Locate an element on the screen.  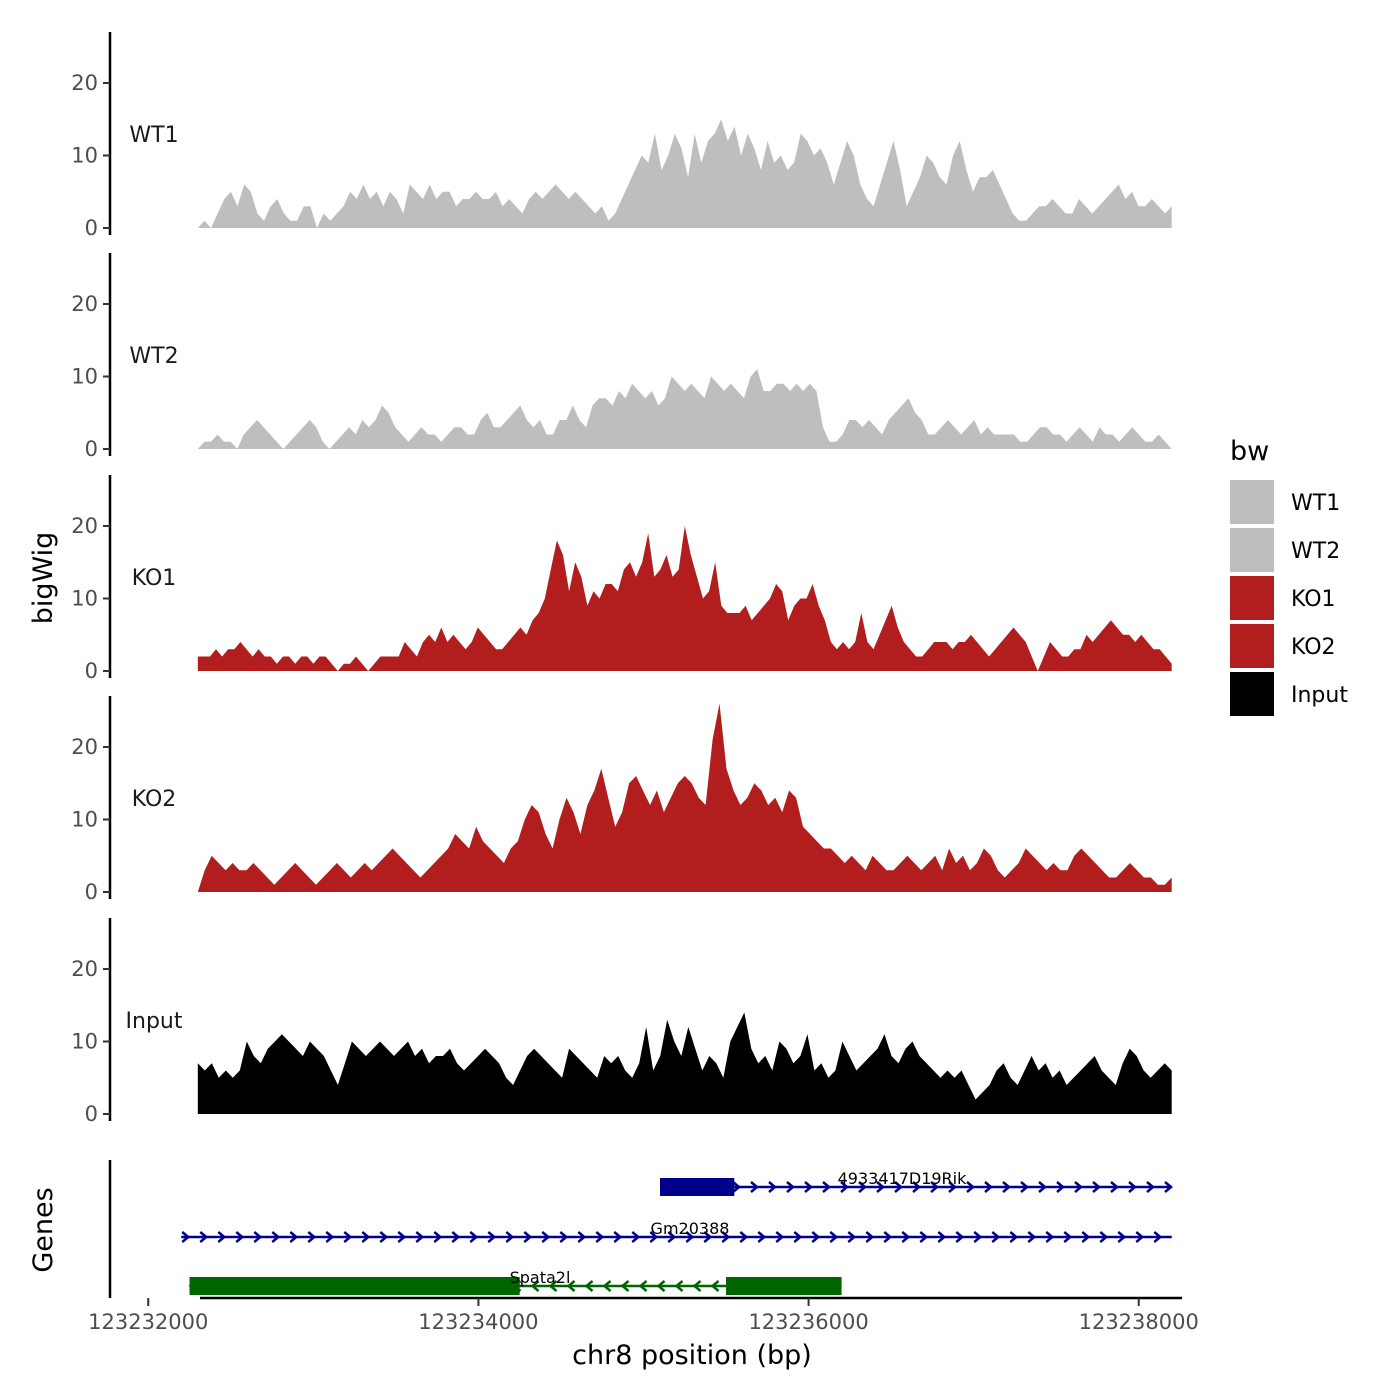
gene-label: 4933417D19Rik is located at coordinates (903, 1178).